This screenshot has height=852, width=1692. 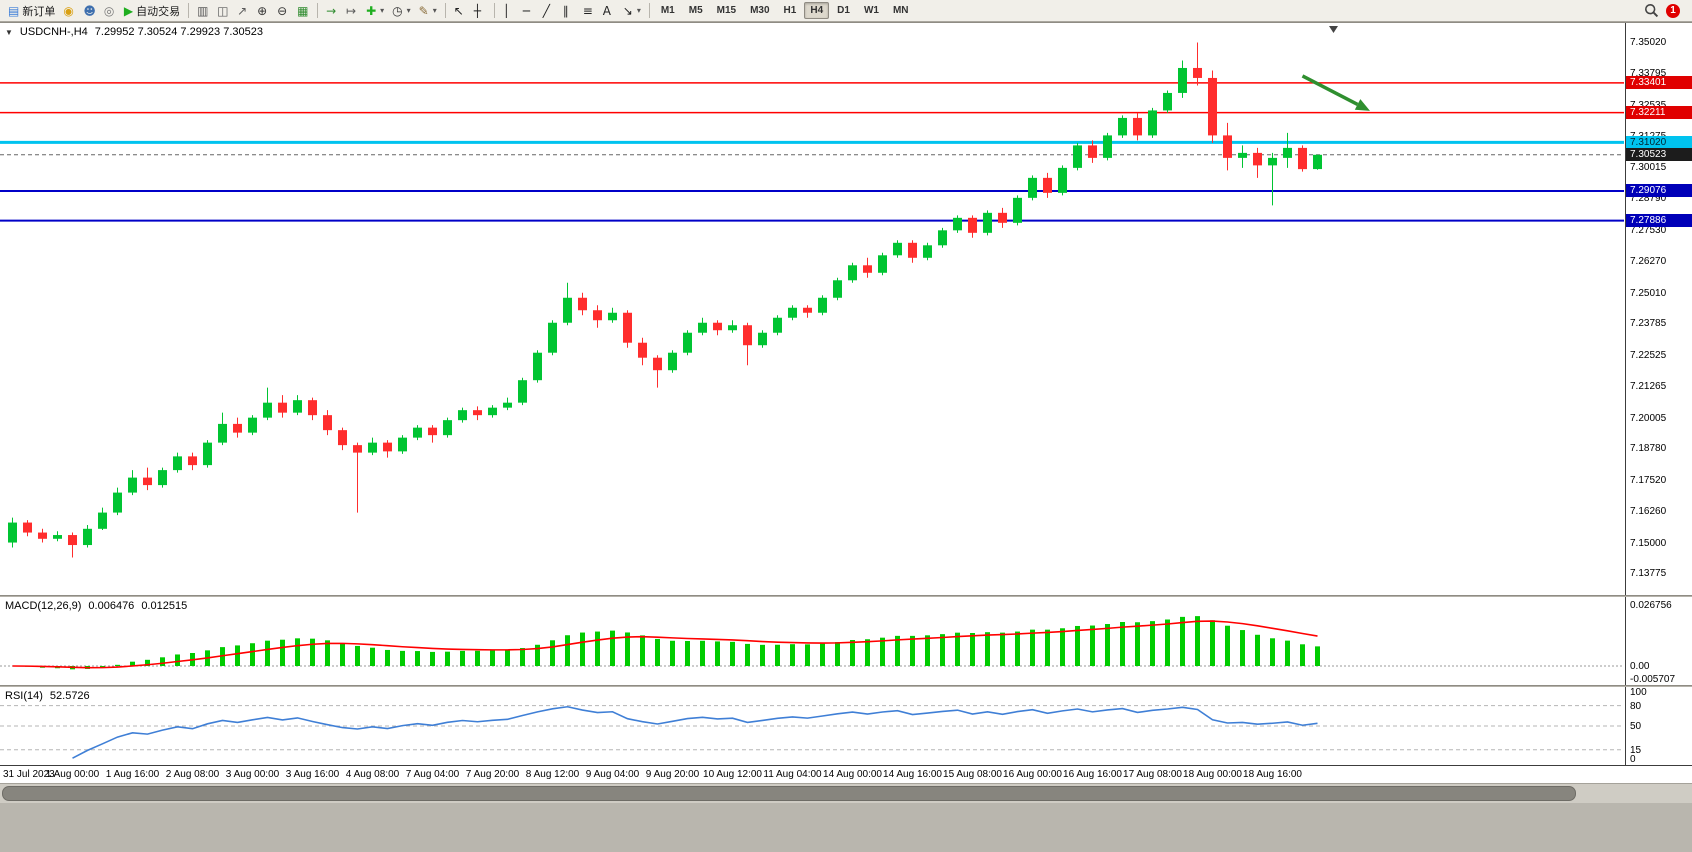 I want to click on time-tick-label: 17 Aug 08:00, so click(x=1152, y=774).